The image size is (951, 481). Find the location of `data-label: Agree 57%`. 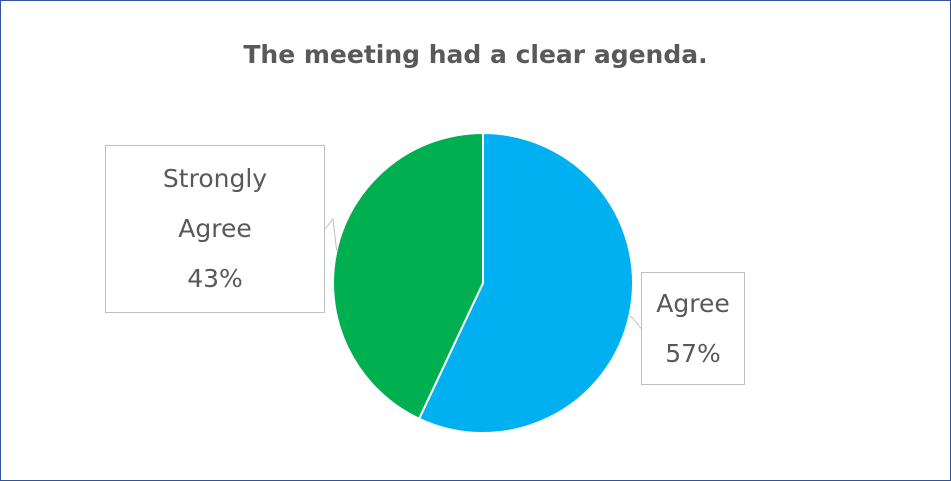

data-label: Agree 57% is located at coordinates (693, 328).